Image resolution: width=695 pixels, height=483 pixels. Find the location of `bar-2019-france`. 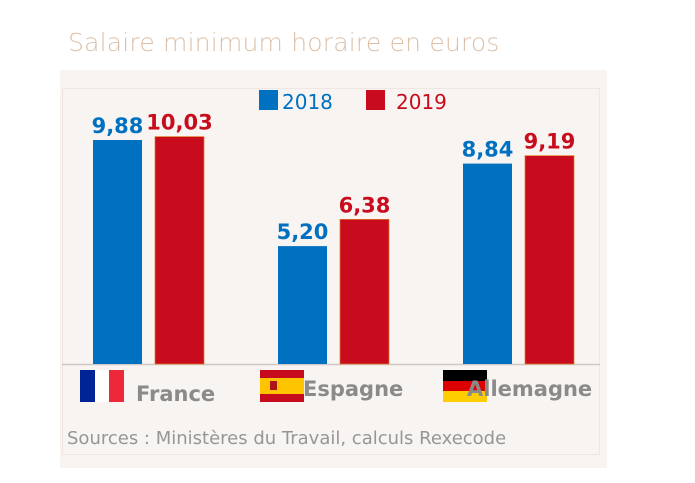

bar-2019-france is located at coordinates (179, 250).